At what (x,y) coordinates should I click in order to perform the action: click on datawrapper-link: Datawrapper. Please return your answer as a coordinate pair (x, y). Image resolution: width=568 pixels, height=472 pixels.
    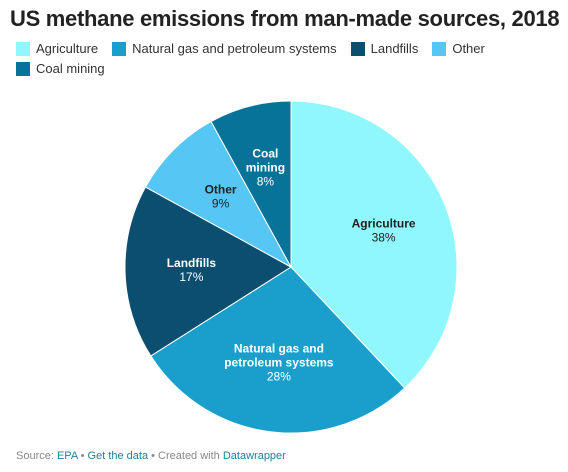
    Looking at the image, I should click on (254, 456).